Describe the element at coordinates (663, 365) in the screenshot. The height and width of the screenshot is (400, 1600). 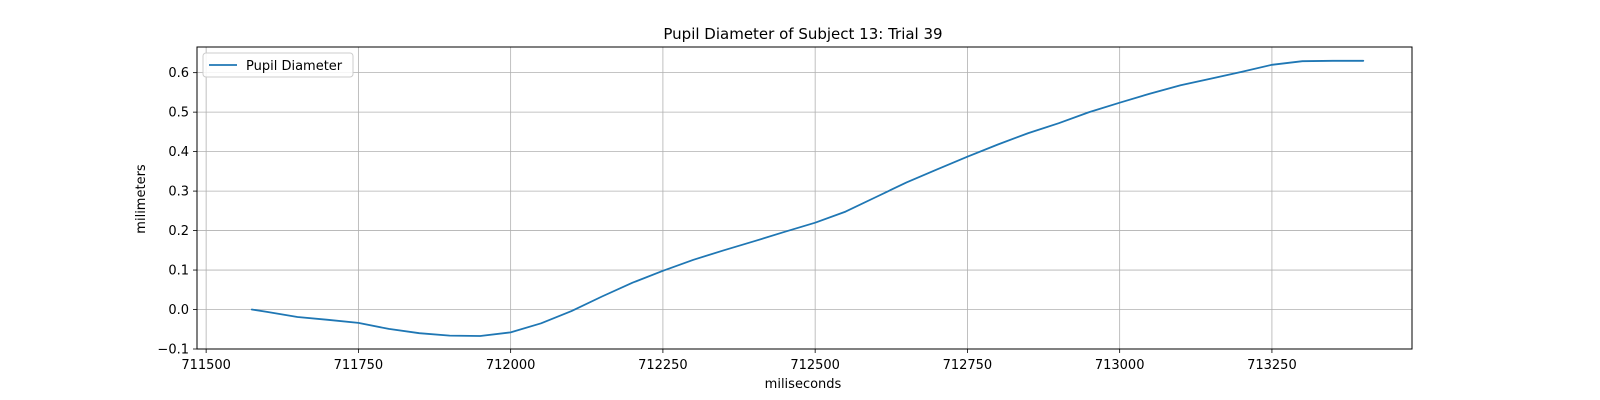
I see `x-tick-label: 712250` at that location.